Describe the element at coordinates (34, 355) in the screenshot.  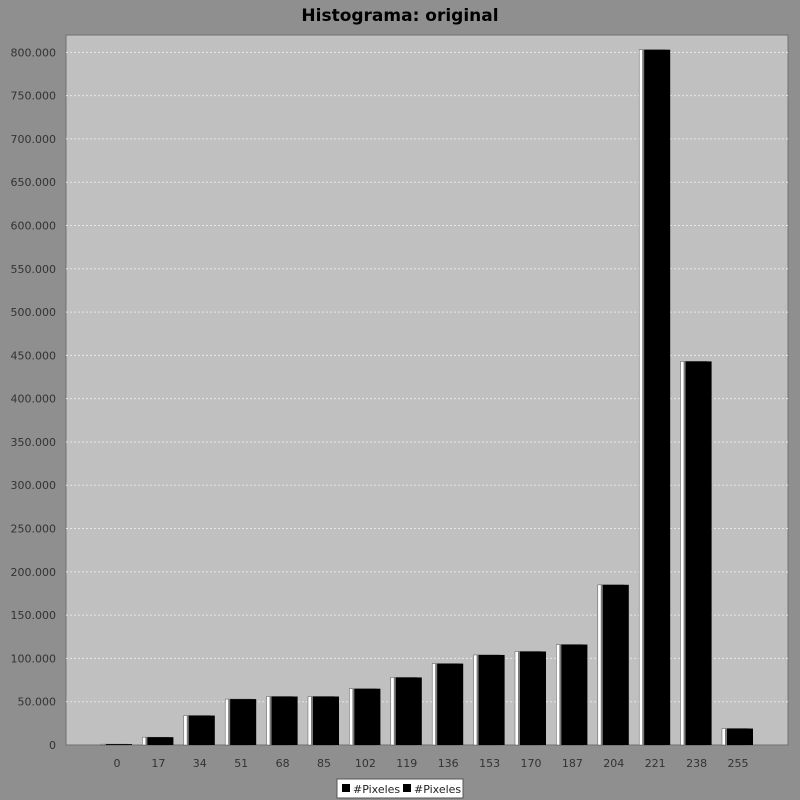
I see `y-tick-label: 450.000` at that location.